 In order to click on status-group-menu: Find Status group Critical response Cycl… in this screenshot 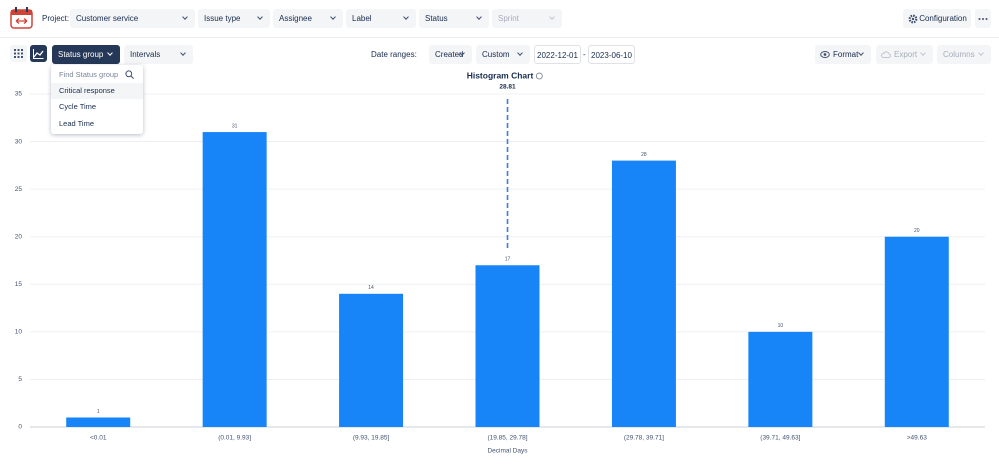, I will do `click(97, 99)`.